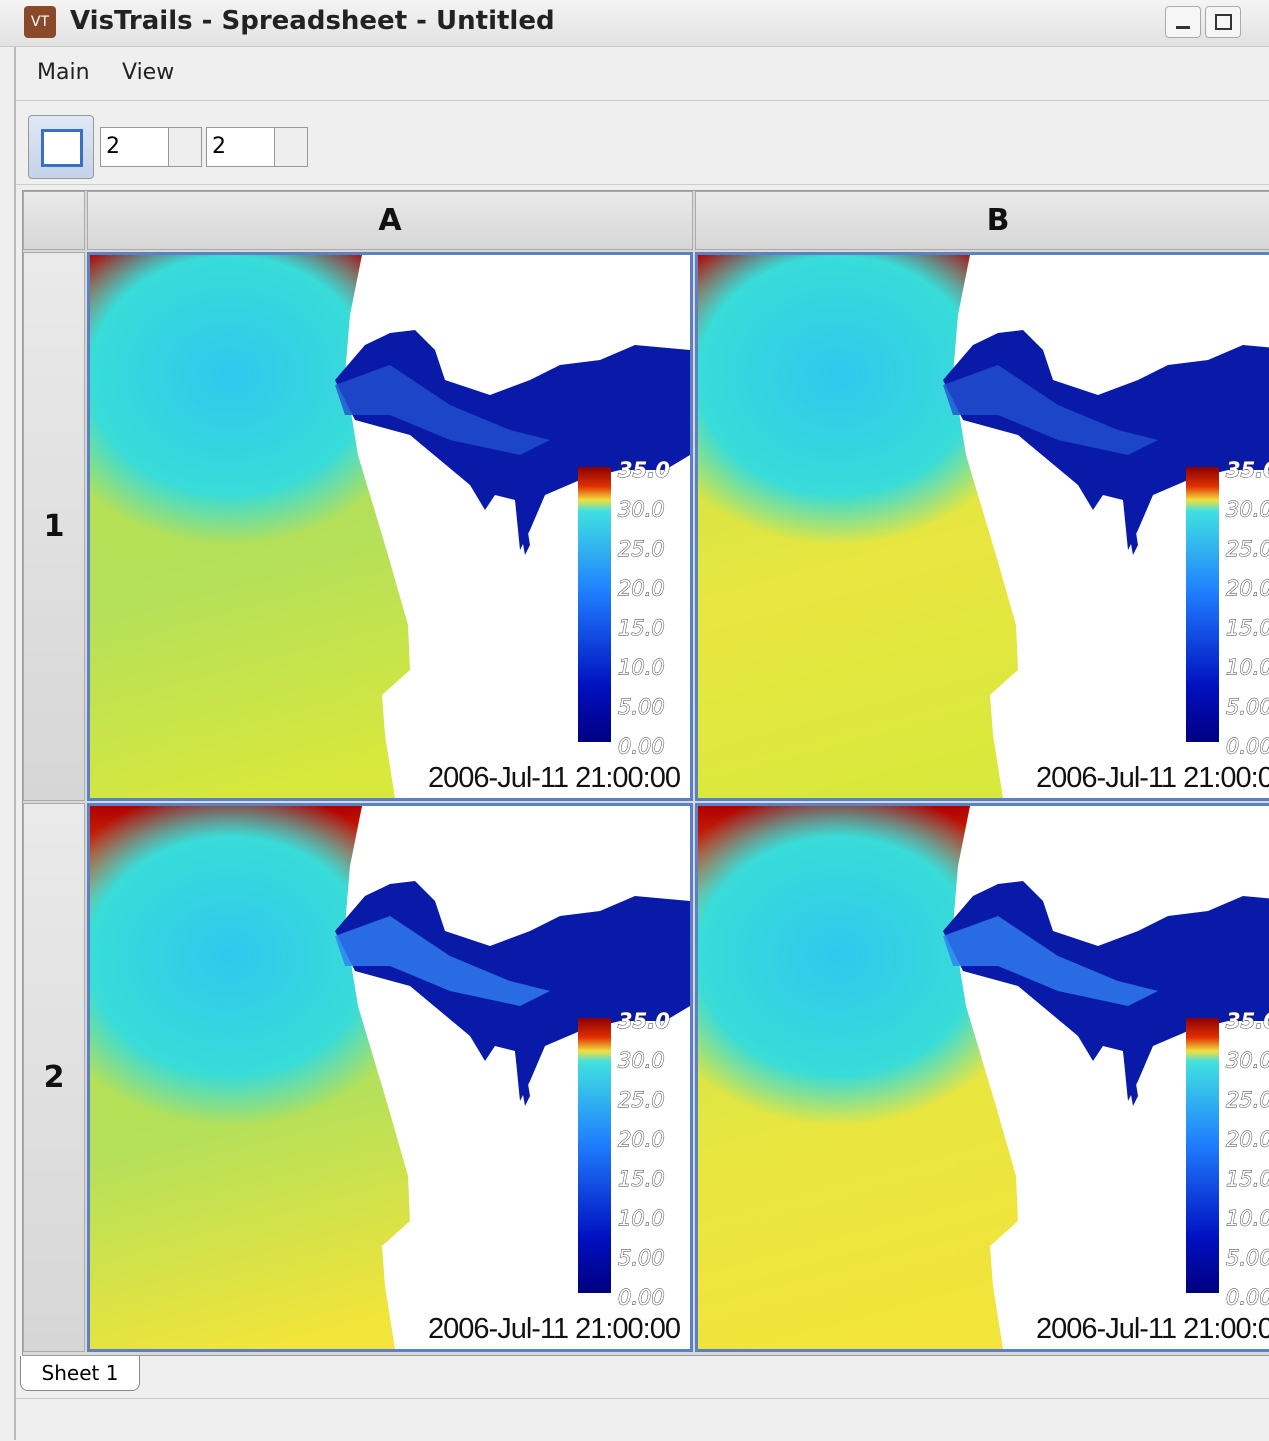 The height and width of the screenshot is (1441, 1269). I want to click on column-header: B, so click(982, 220).